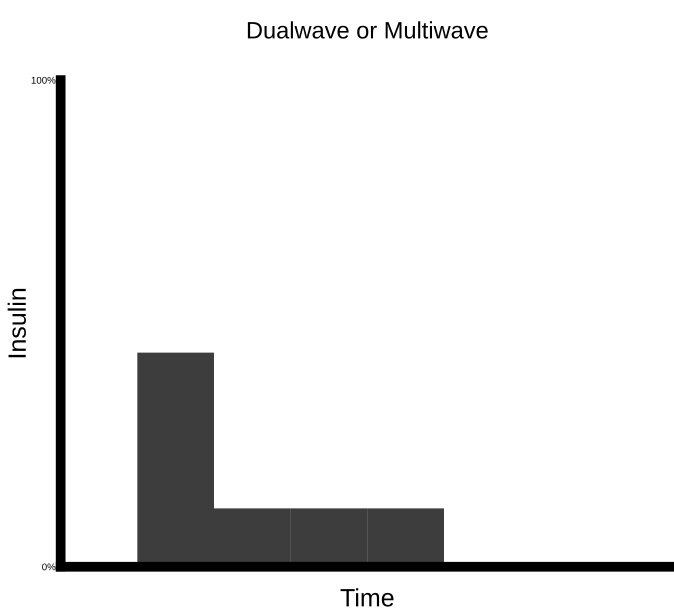 This screenshot has height=616, width=674. What do you see at coordinates (44, 80) in the screenshot?
I see `y-tick-label: 100%` at bounding box center [44, 80].